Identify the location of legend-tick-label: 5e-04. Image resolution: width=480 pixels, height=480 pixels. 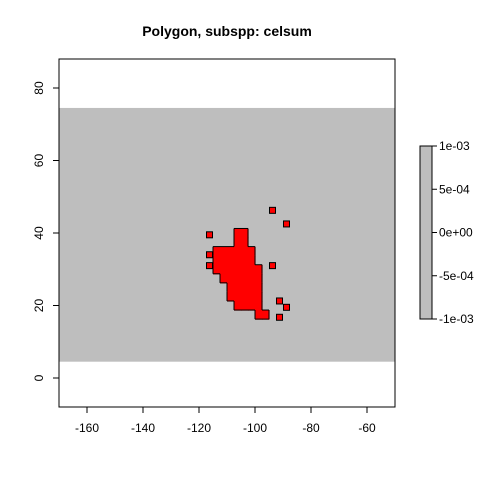
(454, 189).